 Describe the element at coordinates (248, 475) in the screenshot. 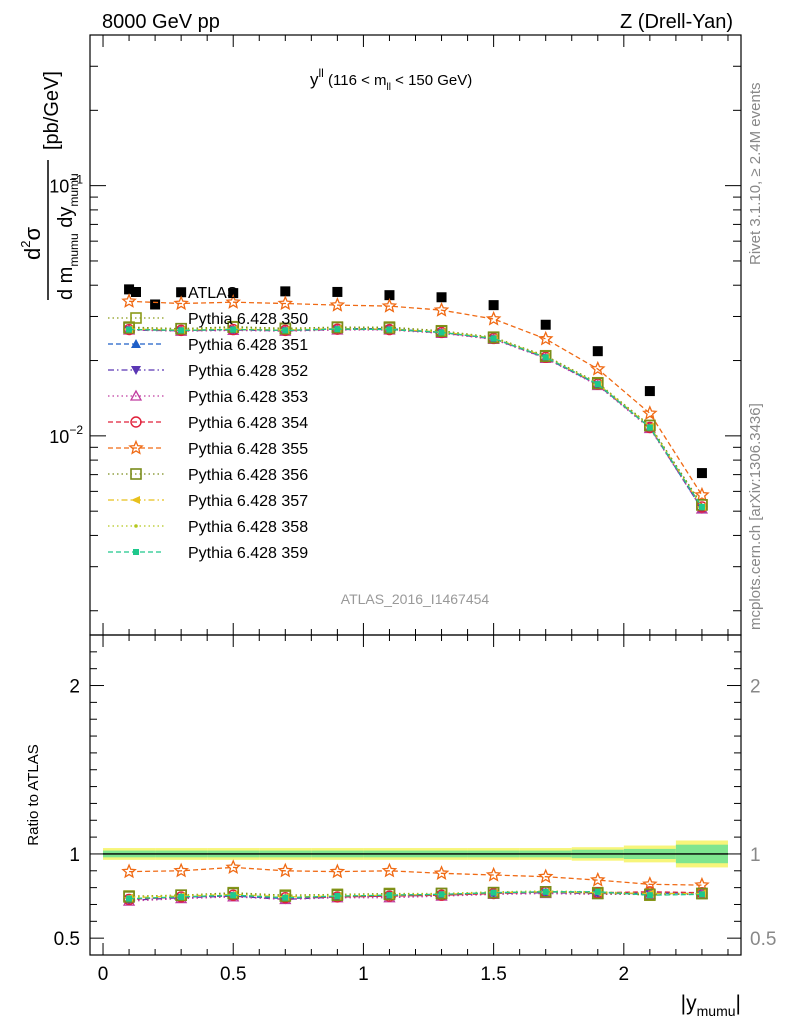

I see `legend-label: Pythia 6.428 356` at that location.